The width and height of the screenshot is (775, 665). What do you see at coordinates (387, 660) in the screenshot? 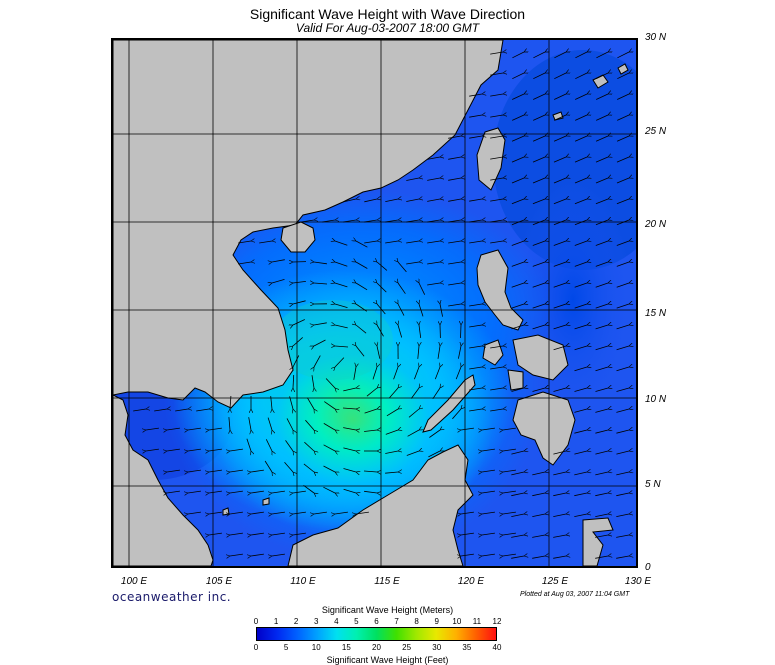
I see `legend-feet-title: Significant Wave Height (Feet)` at bounding box center [387, 660].